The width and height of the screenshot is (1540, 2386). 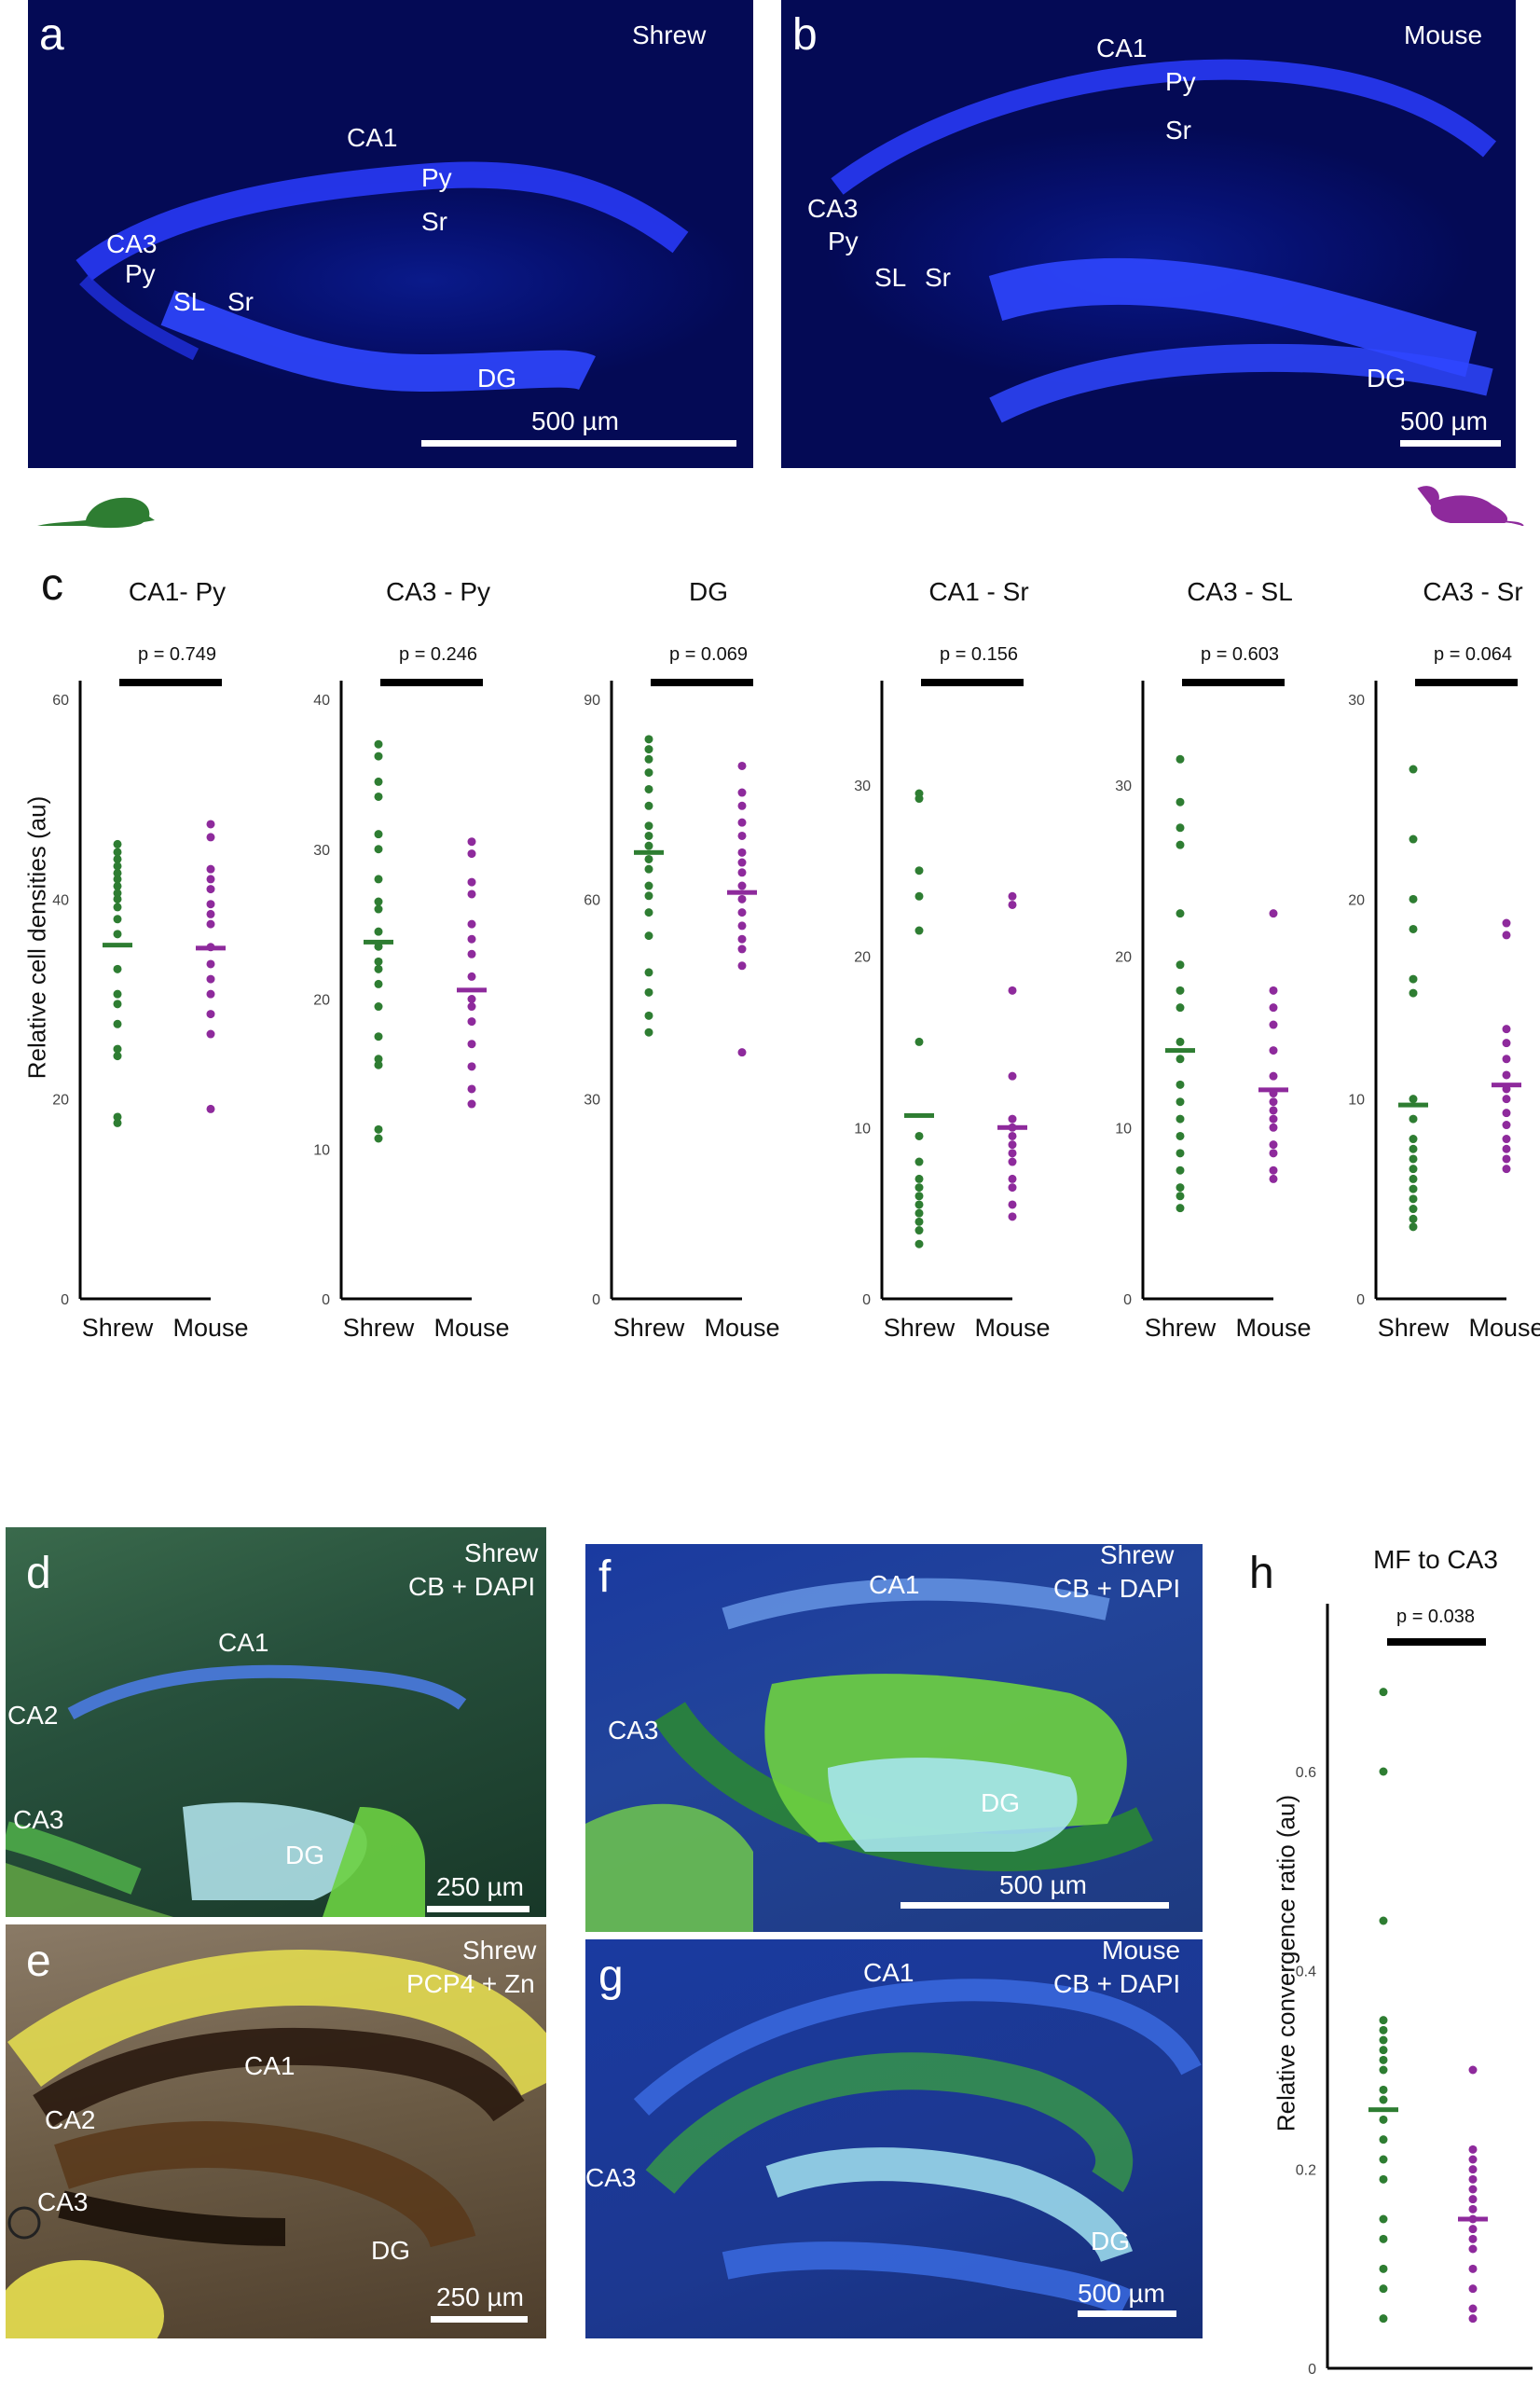 What do you see at coordinates (1435, 1559) in the screenshot?
I see `chart-title: MF to CA3` at bounding box center [1435, 1559].